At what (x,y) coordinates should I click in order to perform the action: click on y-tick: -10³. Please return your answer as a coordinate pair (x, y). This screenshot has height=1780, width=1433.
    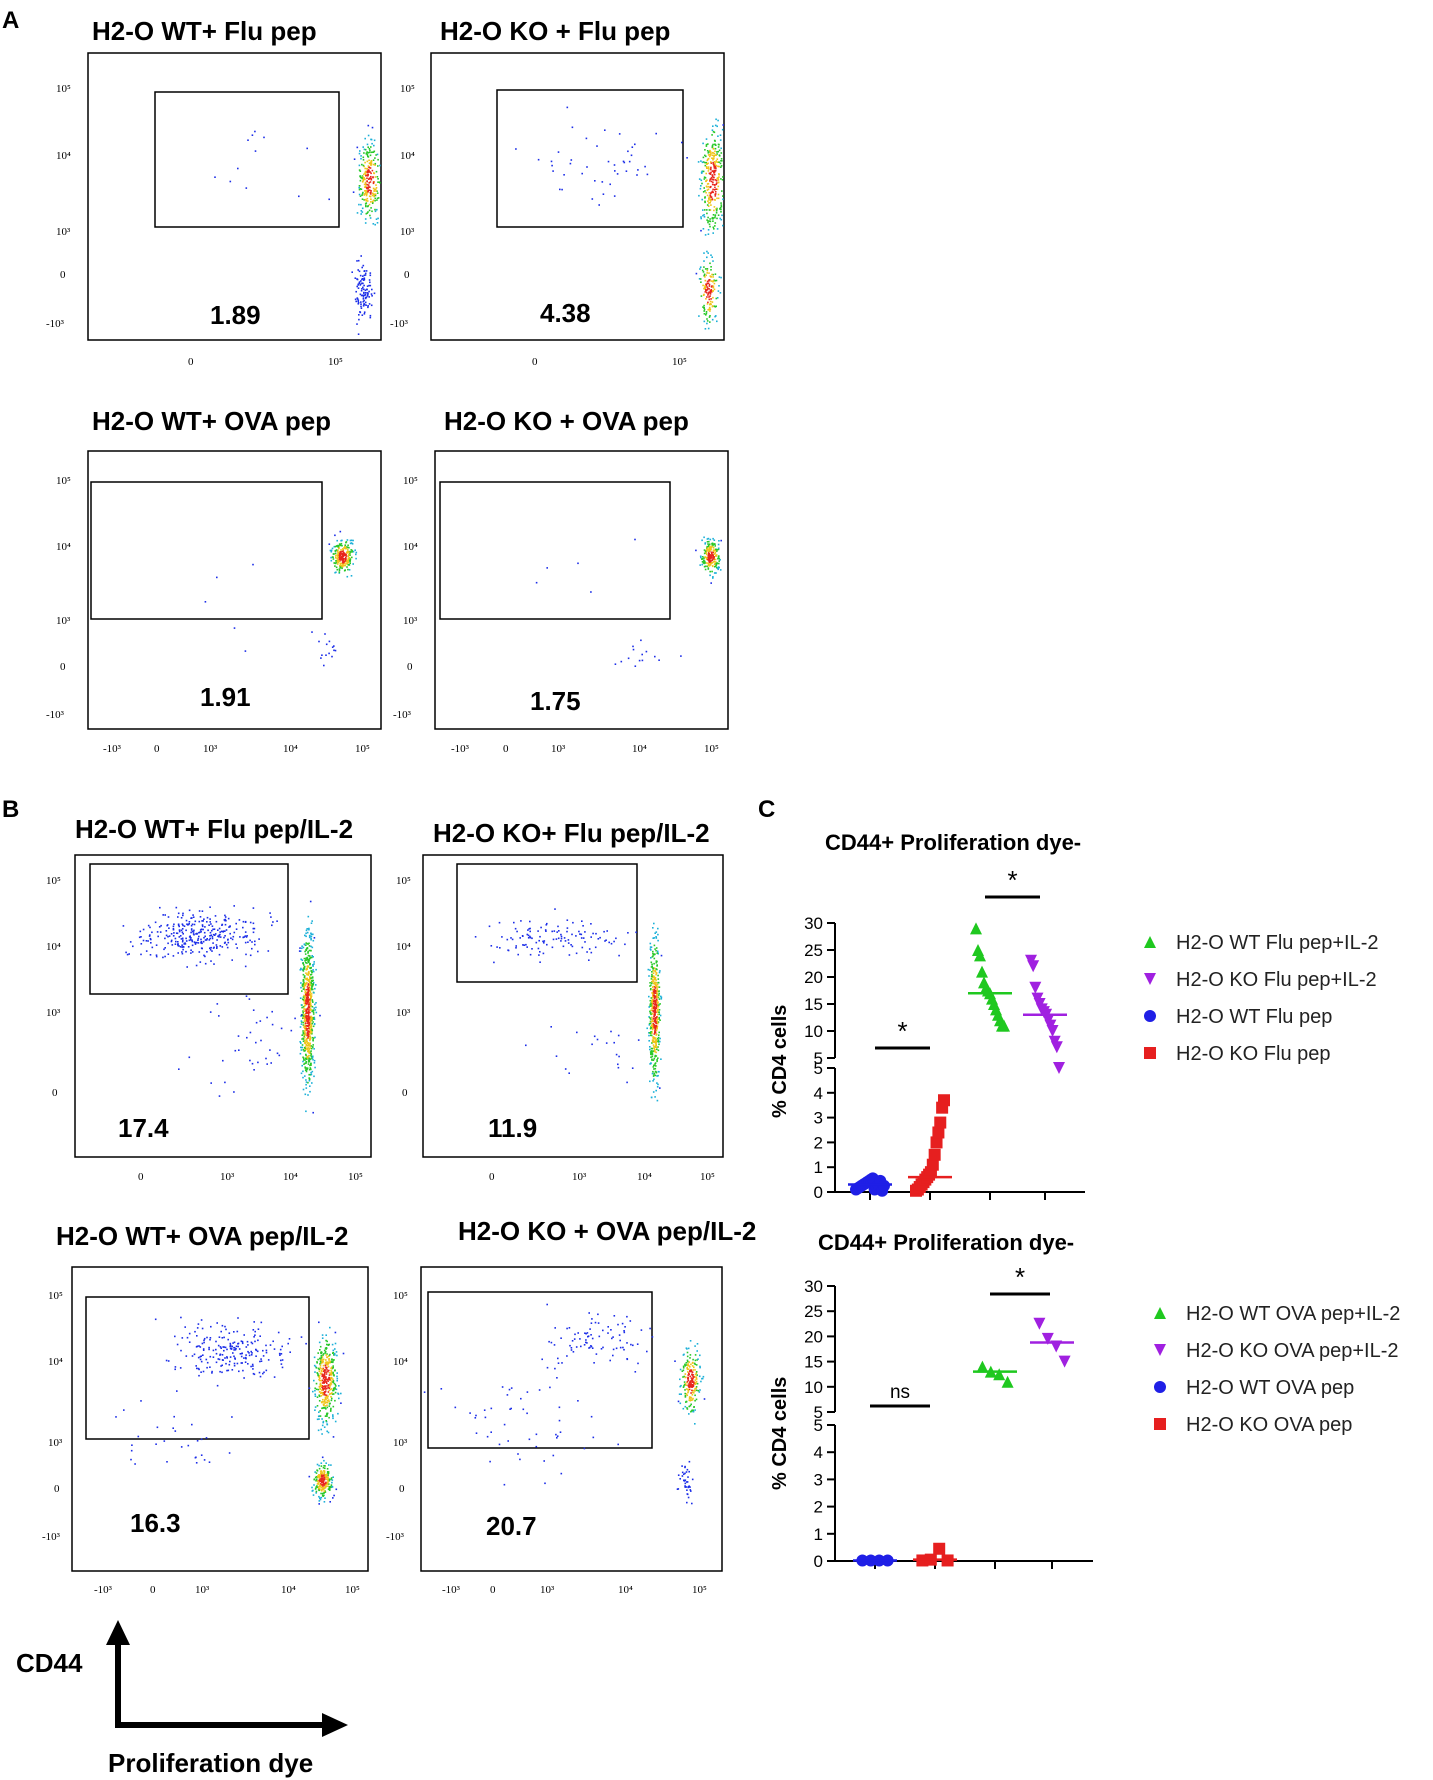
    Looking at the image, I should click on (399, 324).